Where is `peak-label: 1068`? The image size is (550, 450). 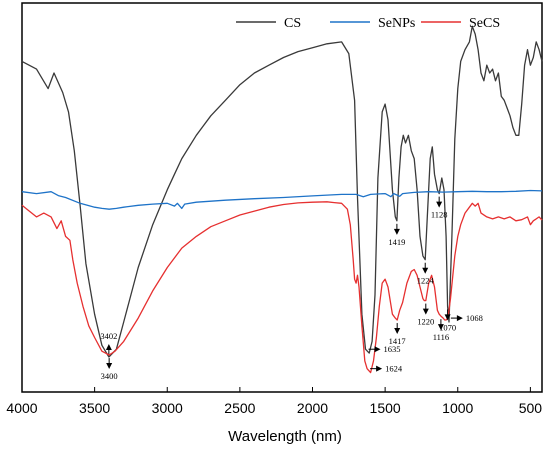
peak-label: 1068 is located at coordinates (474, 318).